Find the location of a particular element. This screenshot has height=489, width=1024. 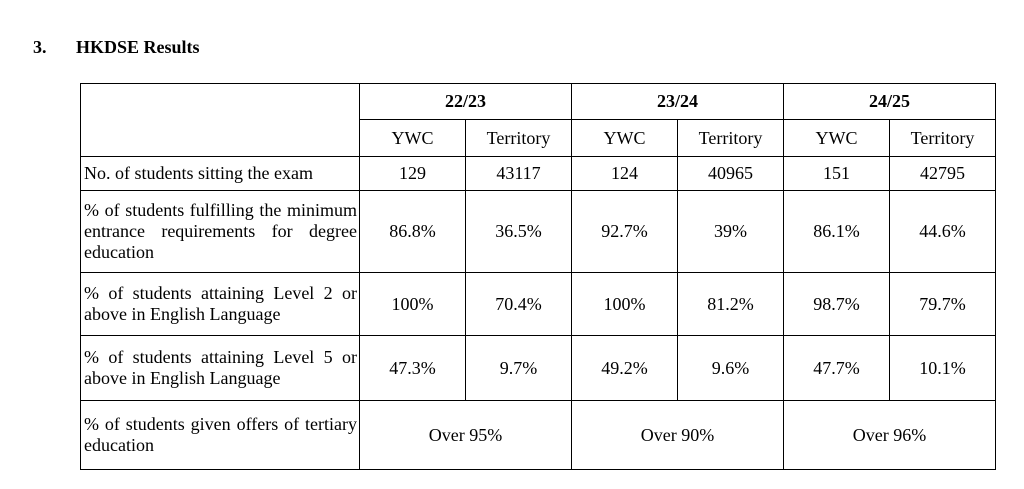

year-header: 24/25 is located at coordinates (890, 101).